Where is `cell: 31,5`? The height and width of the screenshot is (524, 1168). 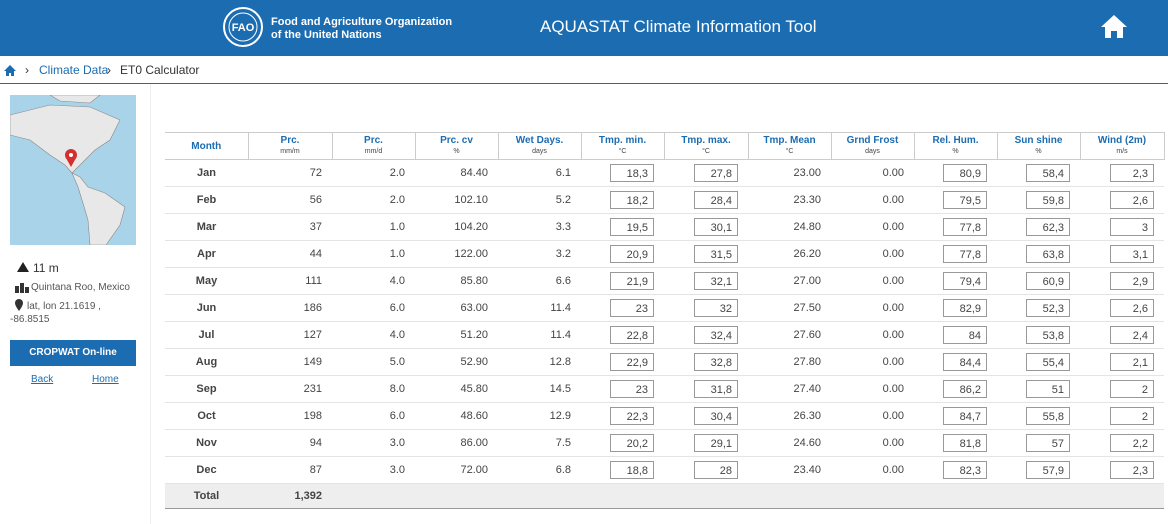
cell: 31,5 is located at coordinates (706, 254).